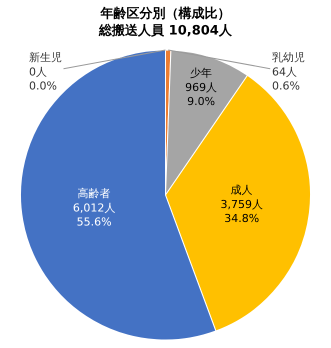 This screenshot has height=348, width=331. What do you see at coordinates (94, 193) in the screenshot?
I see `slice-label: 高齢者` at bounding box center [94, 193].